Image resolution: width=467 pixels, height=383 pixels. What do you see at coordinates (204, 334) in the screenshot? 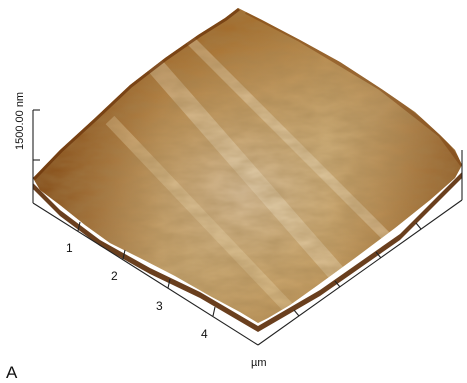
I see `x-tick-label-4: 4` at bounding box center [204, 334].